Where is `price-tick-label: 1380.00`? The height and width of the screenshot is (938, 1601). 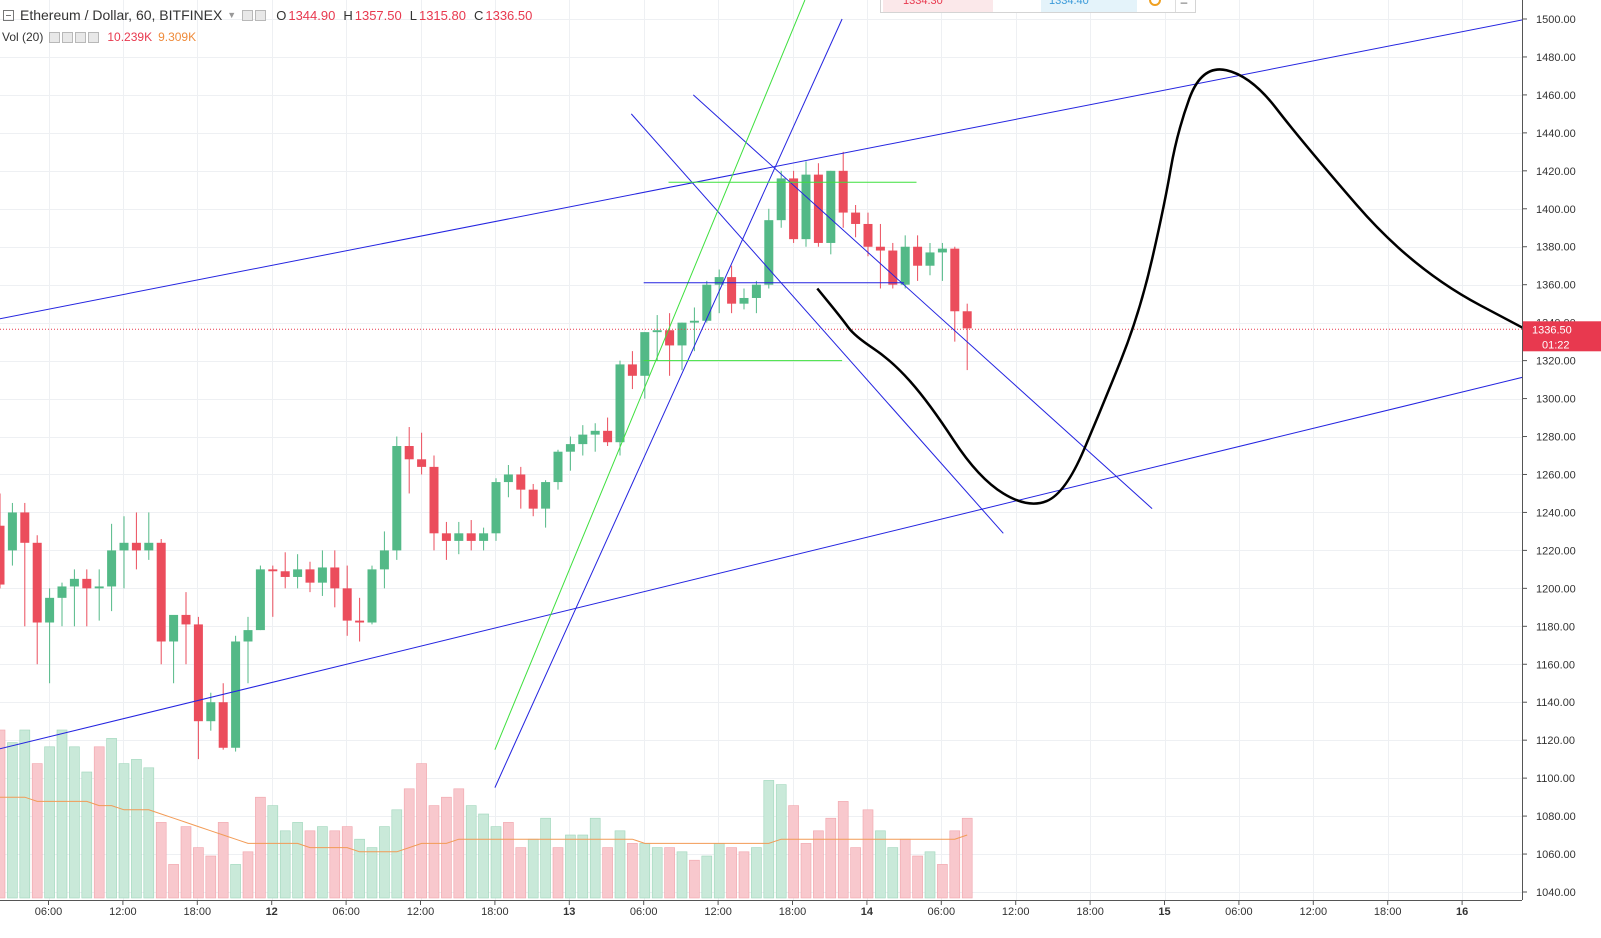 price-tick-label: 1380.00 is located at coordinates (1556, 248).